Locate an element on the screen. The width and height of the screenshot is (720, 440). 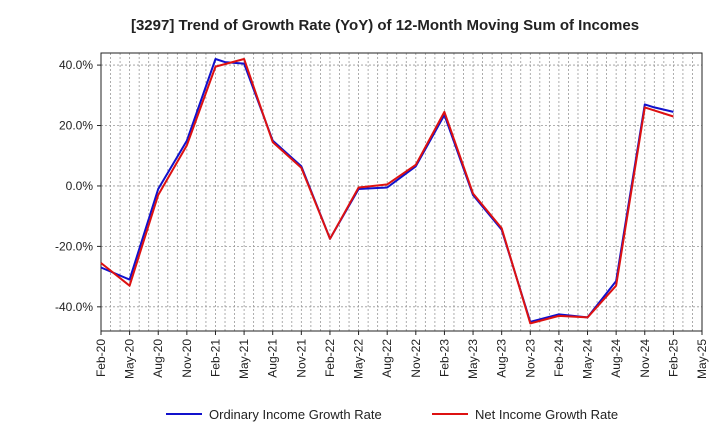
x-tick-label: Nov-24 is located at coordinates (645, 358).